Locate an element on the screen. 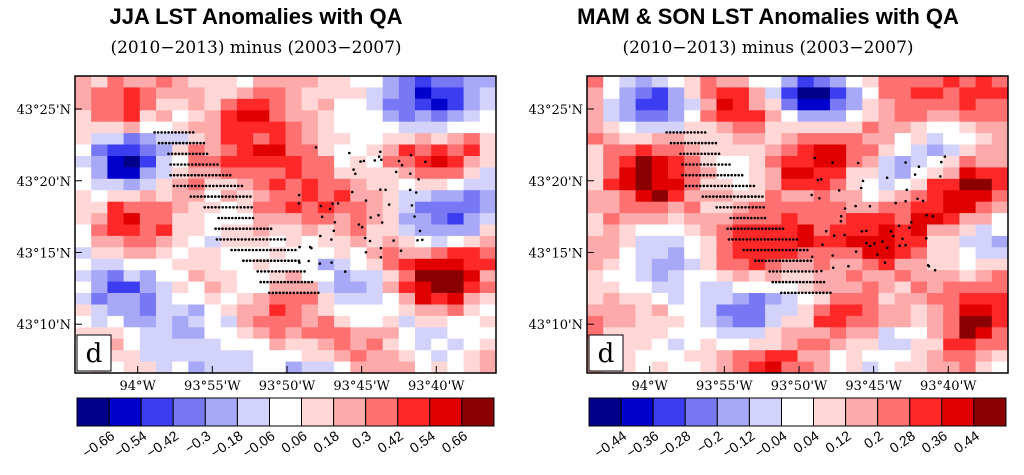  colorbar-swatch is located at coordinates (733, 412).